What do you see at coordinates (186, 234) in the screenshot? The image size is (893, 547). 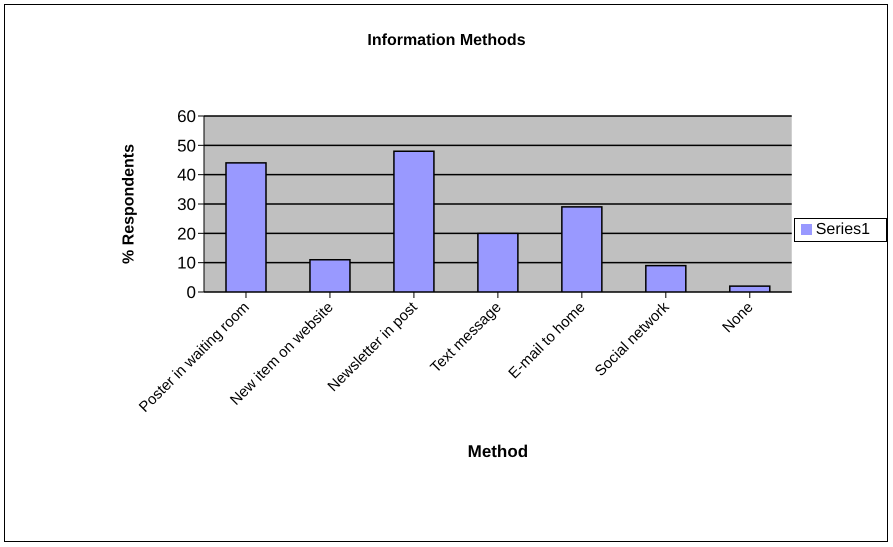 I see `y-tick-label: 20` at bounding box center [186, 234].